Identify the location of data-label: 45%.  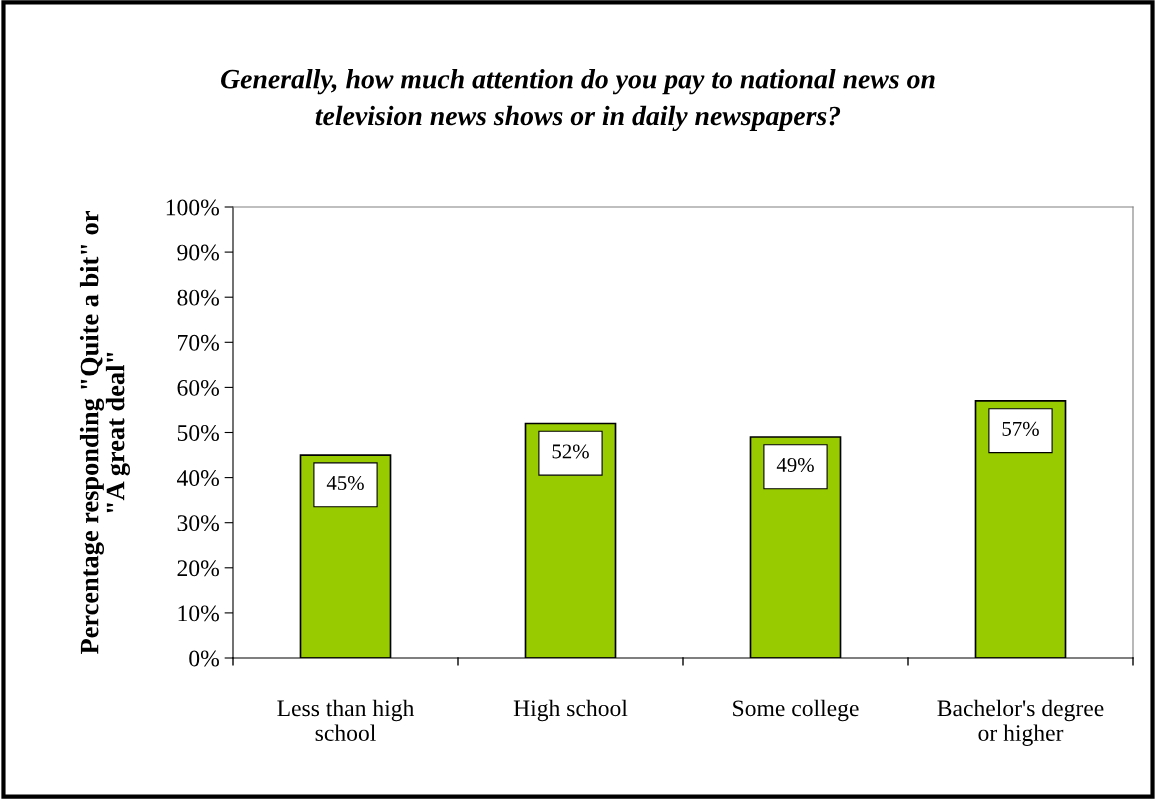
(345, 483).